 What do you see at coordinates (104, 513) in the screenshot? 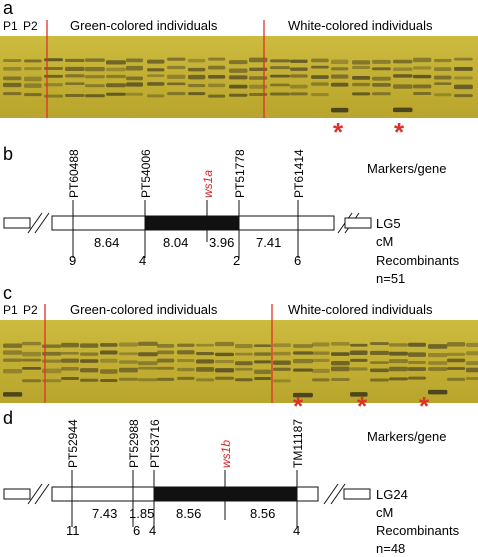
I see `lg24-distance-1: 7.43` at bounding box center [104, 513].